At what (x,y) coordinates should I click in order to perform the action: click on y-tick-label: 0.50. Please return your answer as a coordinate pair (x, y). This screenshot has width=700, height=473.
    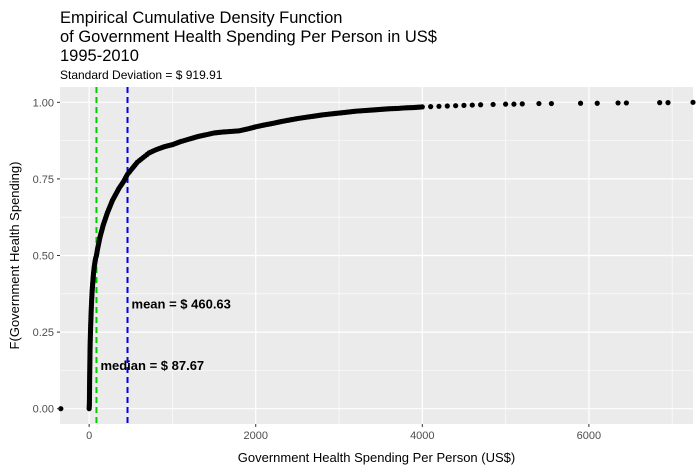
    Looking at the image, I should click on (43, 257).